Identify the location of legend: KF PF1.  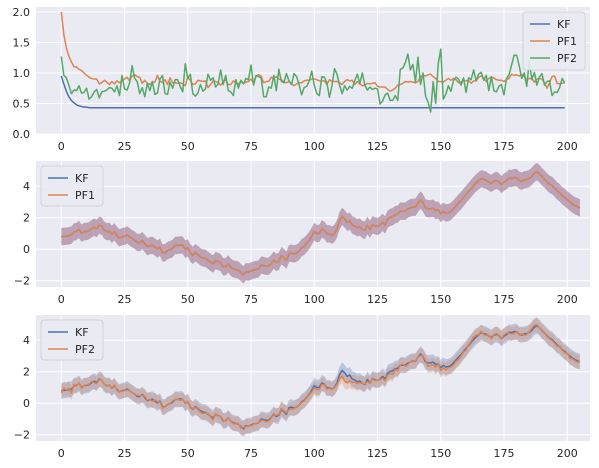
(72, 186).